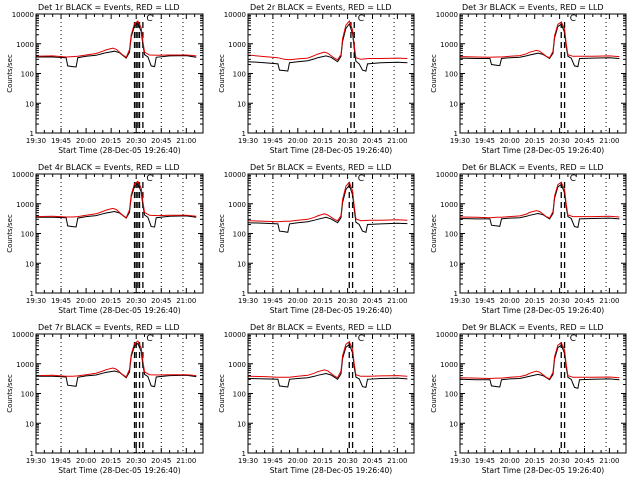  I want to click on panel-title: Det 7r BLACK = Events, RED = LLD, so click(109, 327).